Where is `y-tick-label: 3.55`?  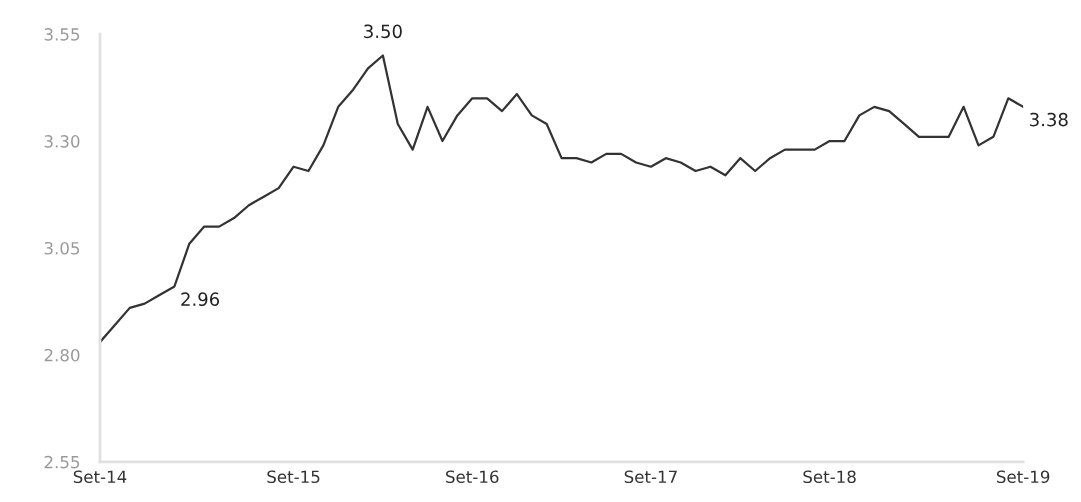 y-tick-label: 3.55 is located at coordinates (62, 34).